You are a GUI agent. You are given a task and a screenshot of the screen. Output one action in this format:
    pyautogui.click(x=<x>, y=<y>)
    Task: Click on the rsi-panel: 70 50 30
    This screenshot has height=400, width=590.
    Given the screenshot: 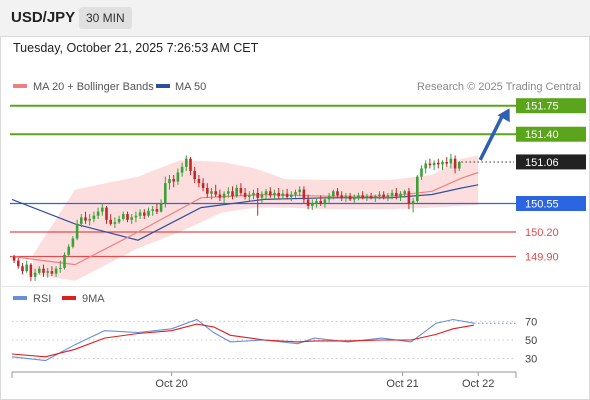 What is the action you would take?
    pyautogui.click(x=274, y=341)
    